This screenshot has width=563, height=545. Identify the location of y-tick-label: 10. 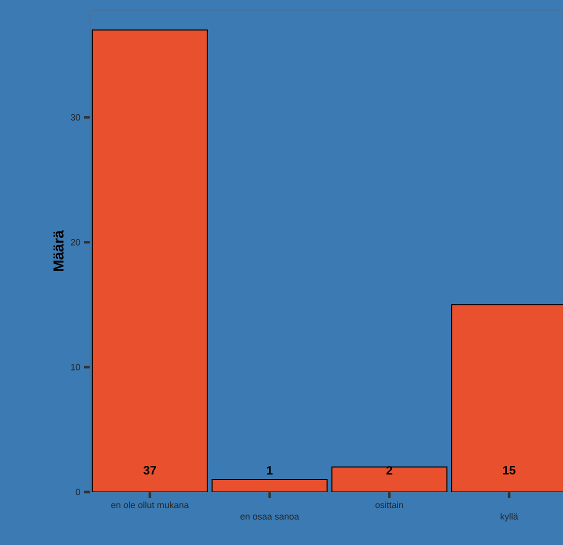
(75, 367).